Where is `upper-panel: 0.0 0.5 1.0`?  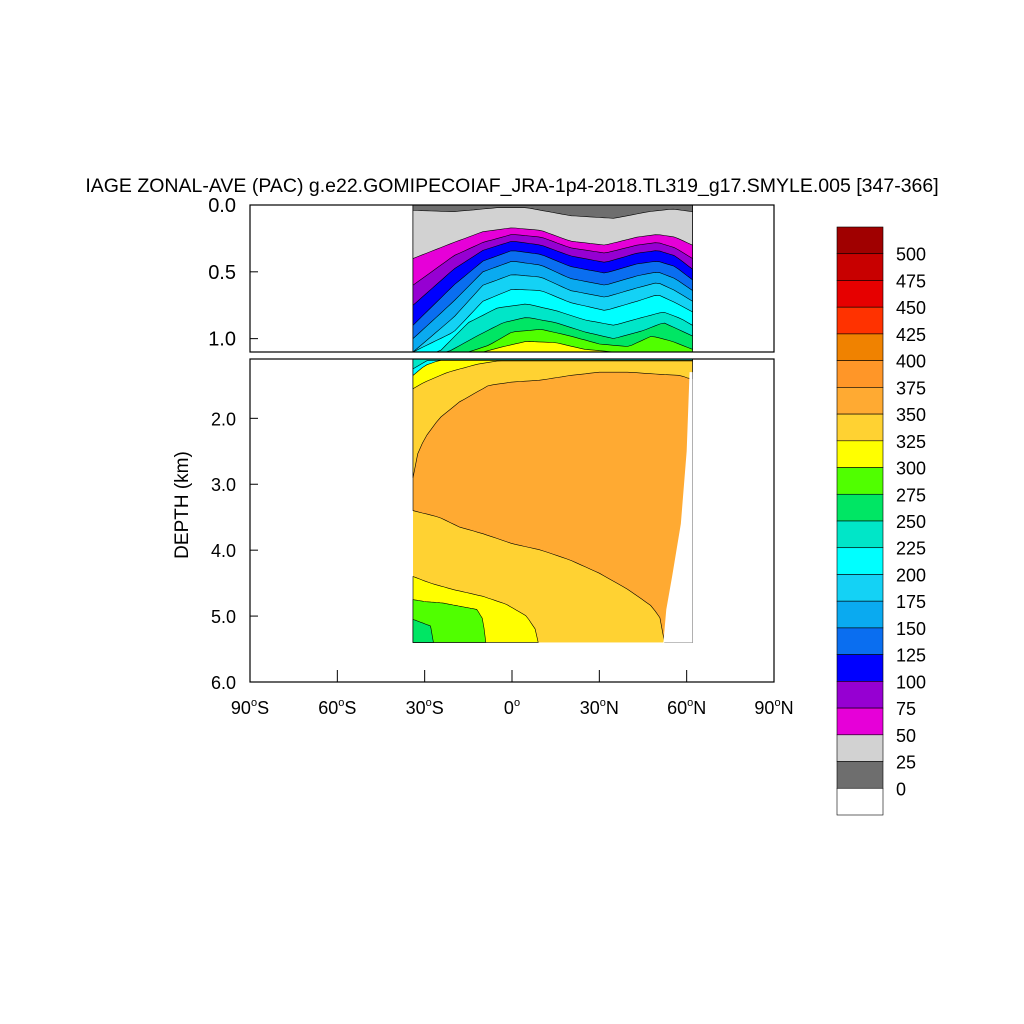 upper-panel: 0.0 0.5 1.0 is located at coordinates (491, 274).